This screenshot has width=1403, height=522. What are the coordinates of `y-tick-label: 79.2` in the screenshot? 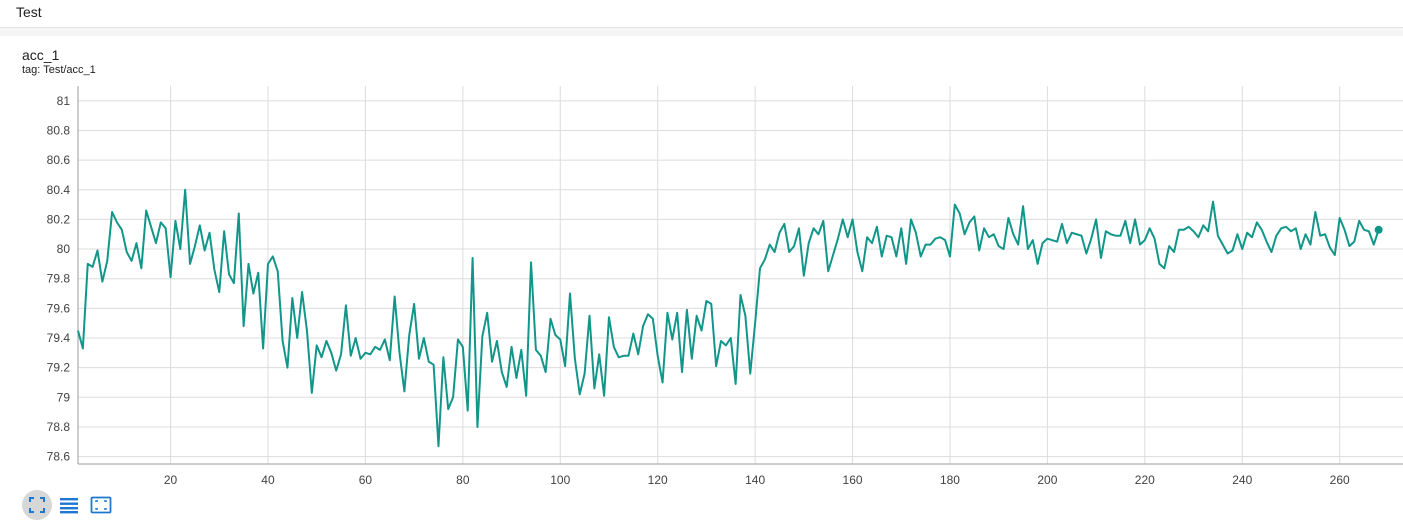 It's located at (59, 368).